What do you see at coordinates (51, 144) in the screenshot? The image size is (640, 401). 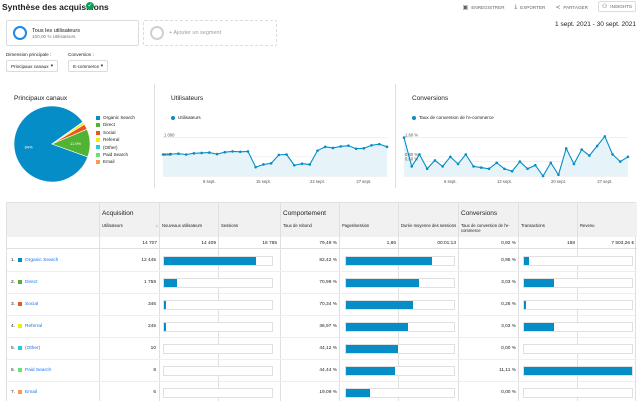 I see `pie-slice` at bounding box center [51, 144].